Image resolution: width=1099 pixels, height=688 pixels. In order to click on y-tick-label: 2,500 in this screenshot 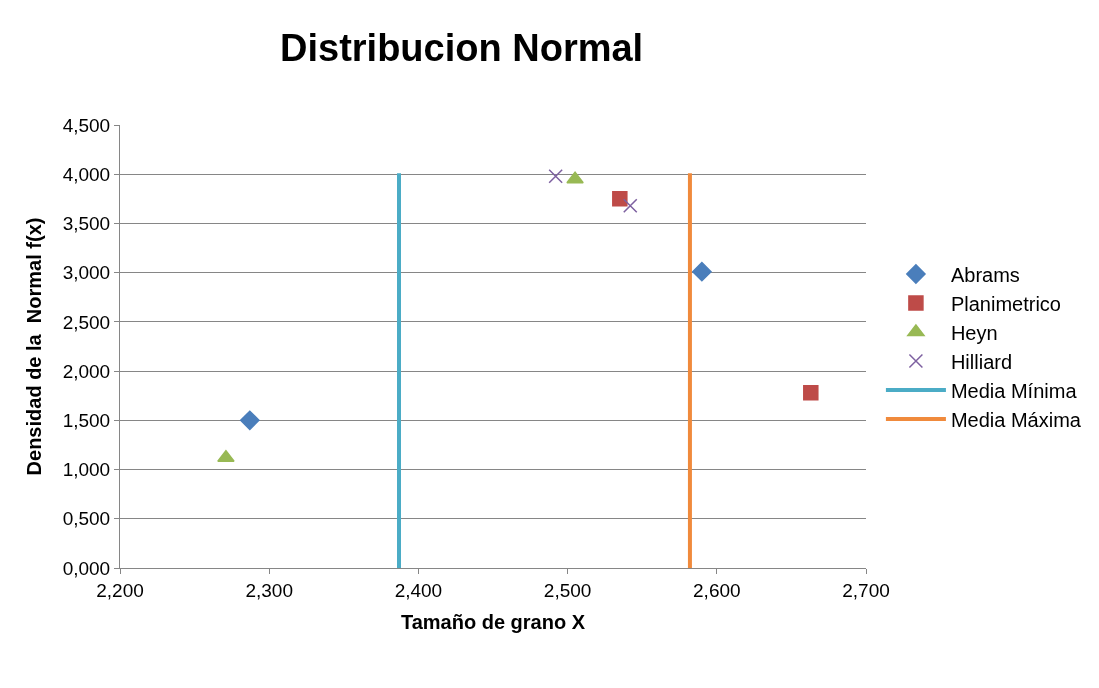, I will do `click(86, 322)`.